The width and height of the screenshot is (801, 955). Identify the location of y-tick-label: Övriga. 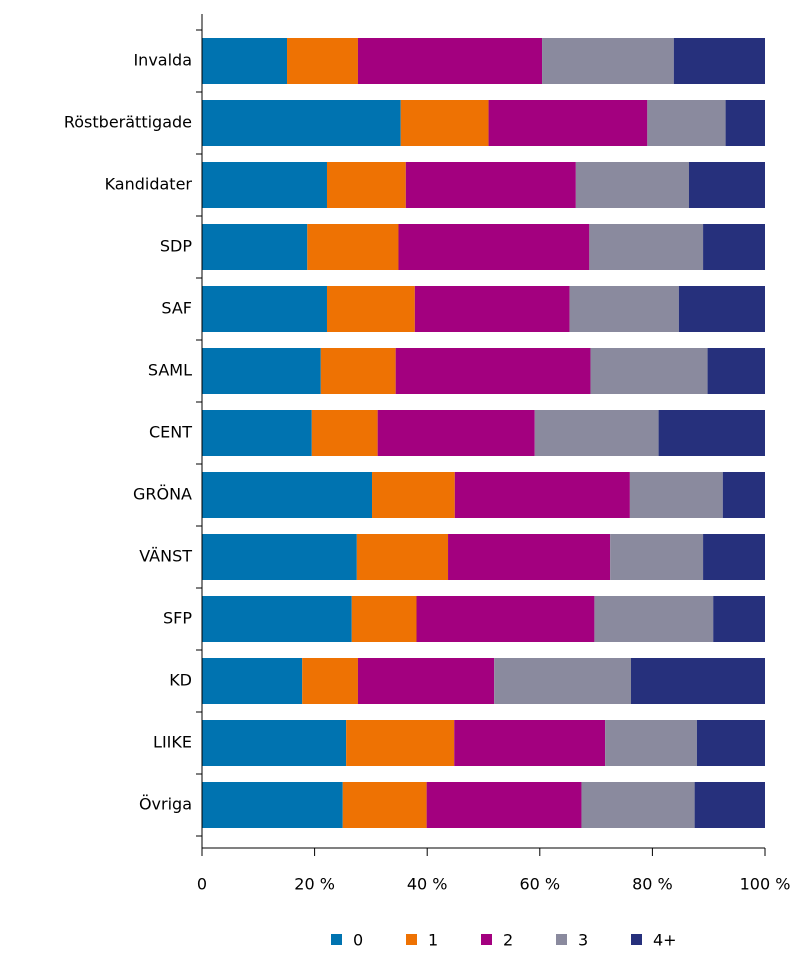
(165, 804).